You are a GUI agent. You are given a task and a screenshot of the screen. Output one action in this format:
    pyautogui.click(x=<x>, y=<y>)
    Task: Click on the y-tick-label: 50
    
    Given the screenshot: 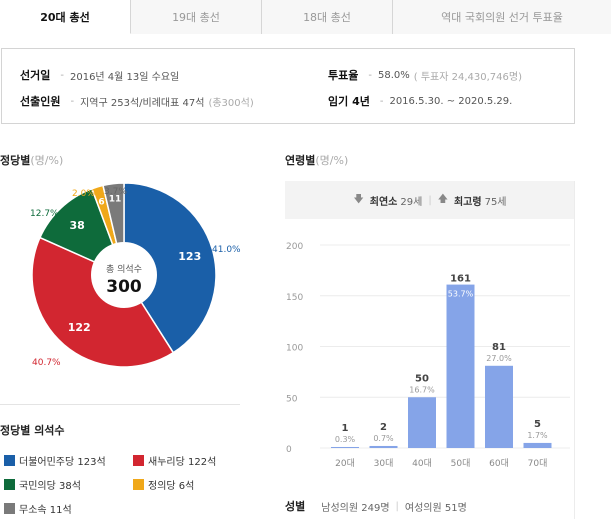 What is the action you would take?
    pyautogui.click(x=292, y=399)
    